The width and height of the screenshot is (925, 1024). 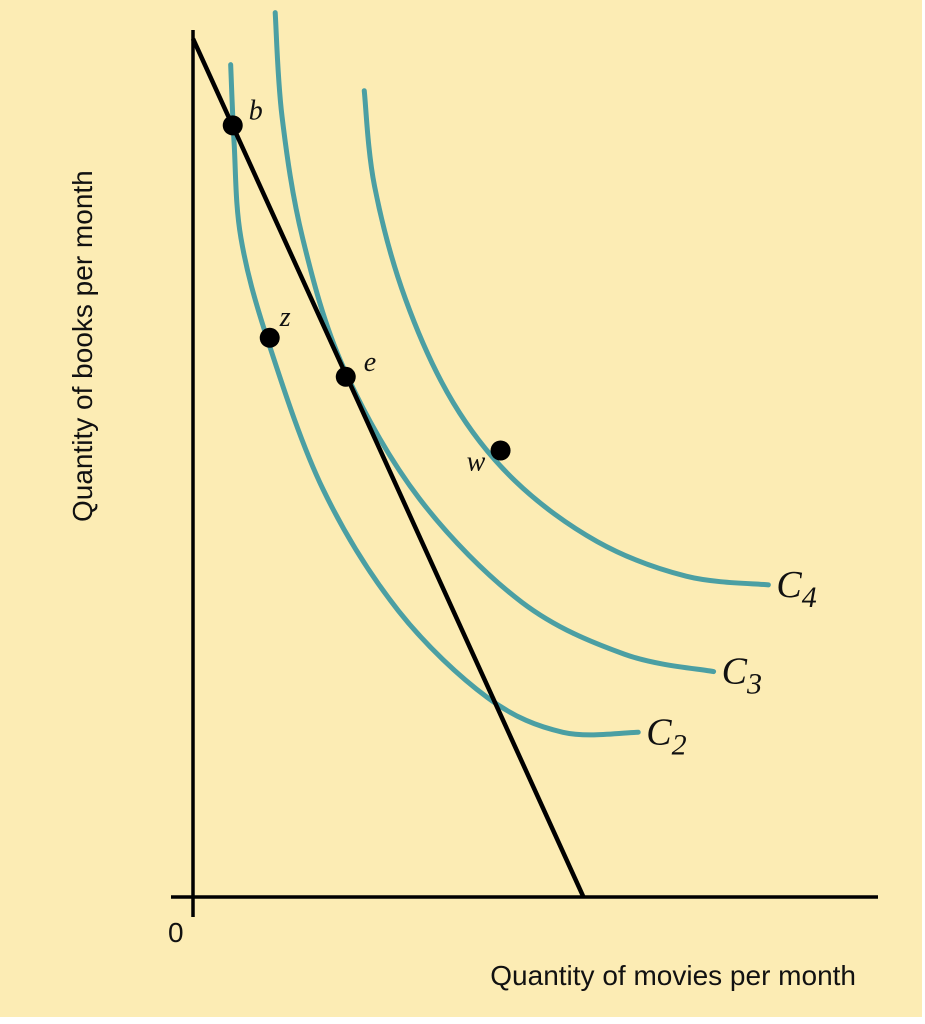 What do you see at coordinates (500, 450) in the screenshot?
I see `point-w` at bounding box center [500, 450].